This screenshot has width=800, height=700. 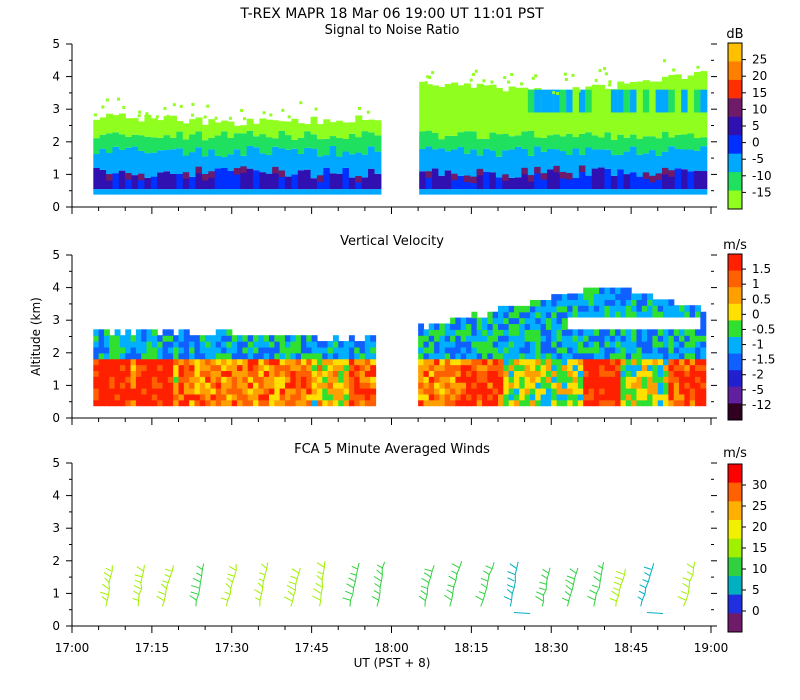 I want to click on snr-speckle, so click(x=124, y=107).